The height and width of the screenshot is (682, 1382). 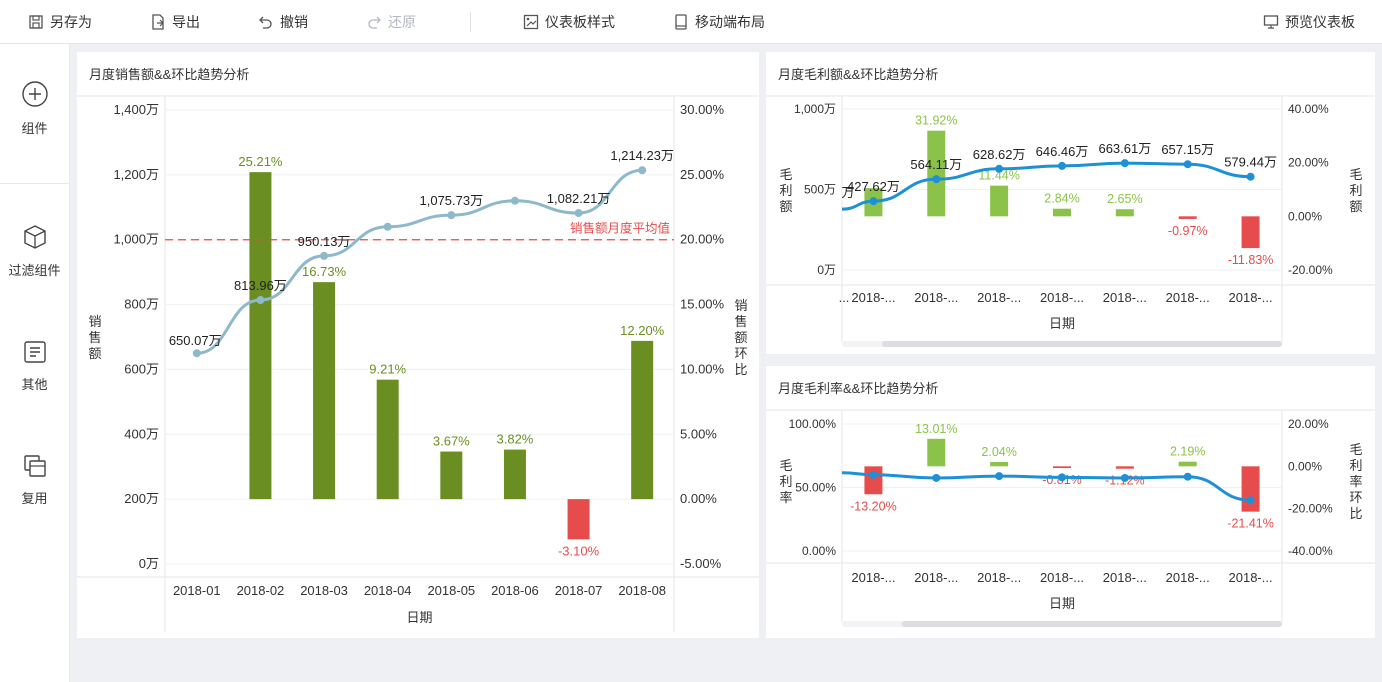 I want to click on y2-tick-label: 5.00%, so click(x=698, y=433).